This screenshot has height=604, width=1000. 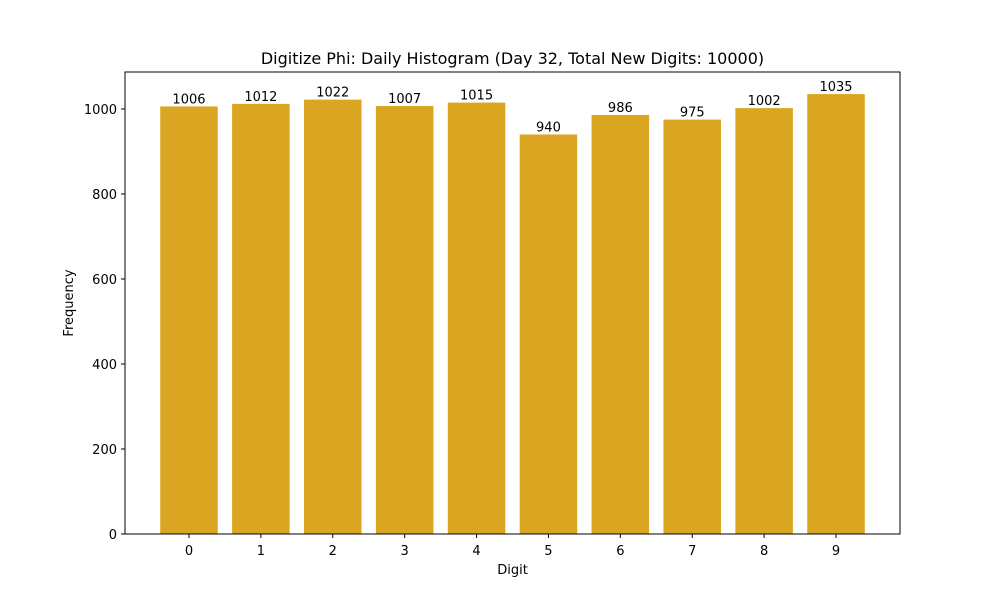 What do you see at coordinates (548, 127) in the screenshot?
I see `data-label: 940` at bounding box center [548, 127].